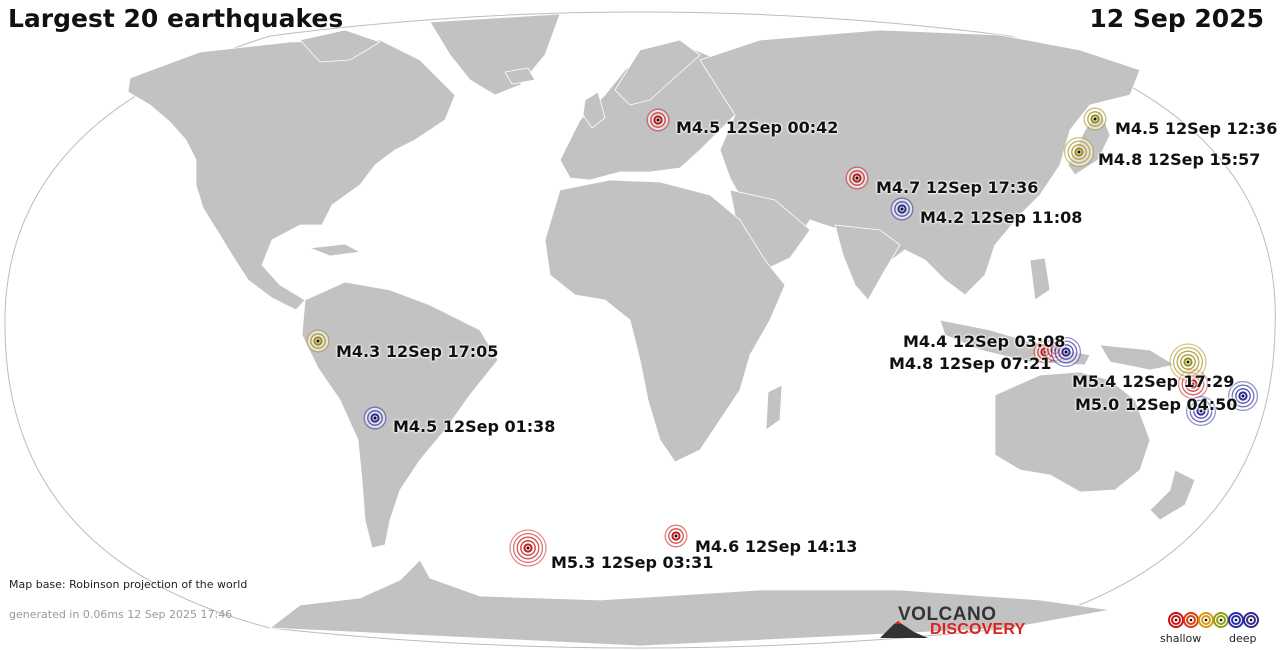  I want to click on depth-legend: shallow deep, so click(1215, 628).